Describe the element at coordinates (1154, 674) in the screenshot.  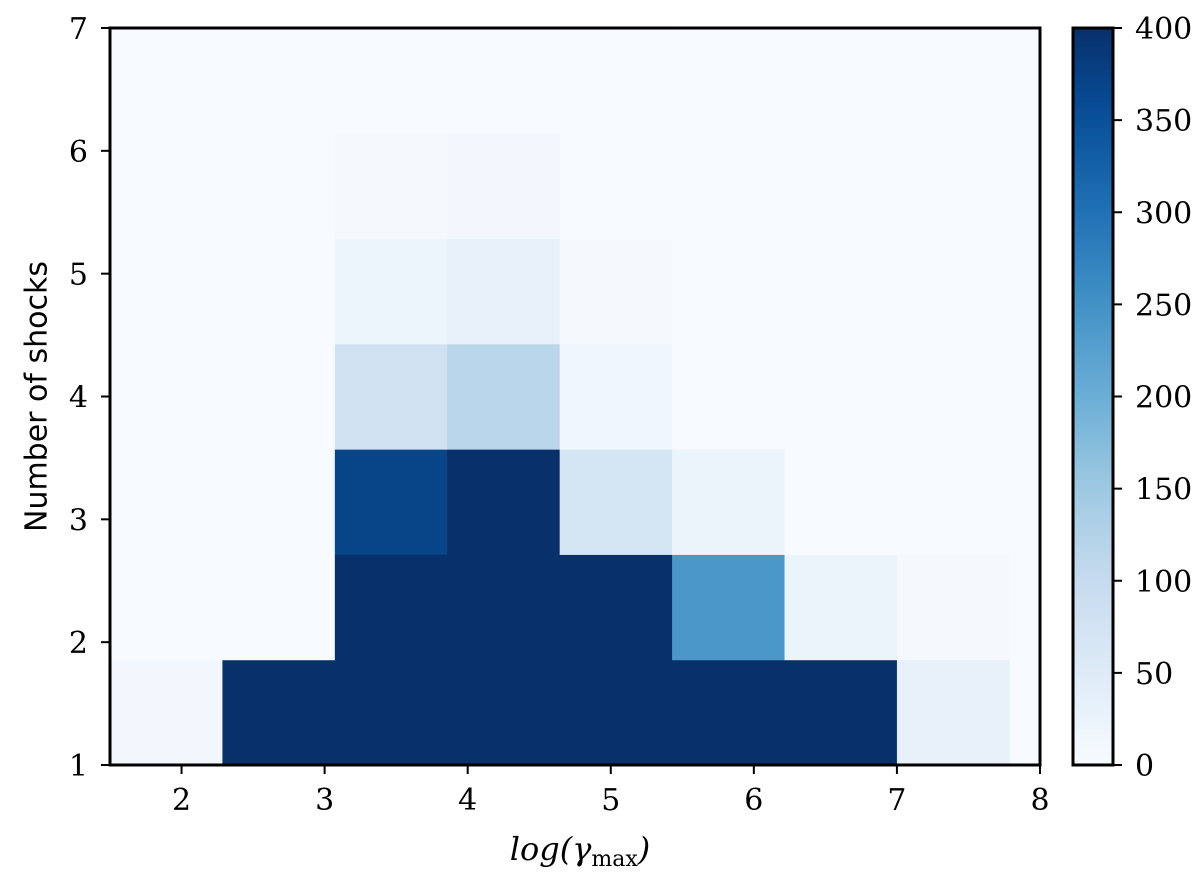
I see `colorbar-tick-label: 50` at that location.